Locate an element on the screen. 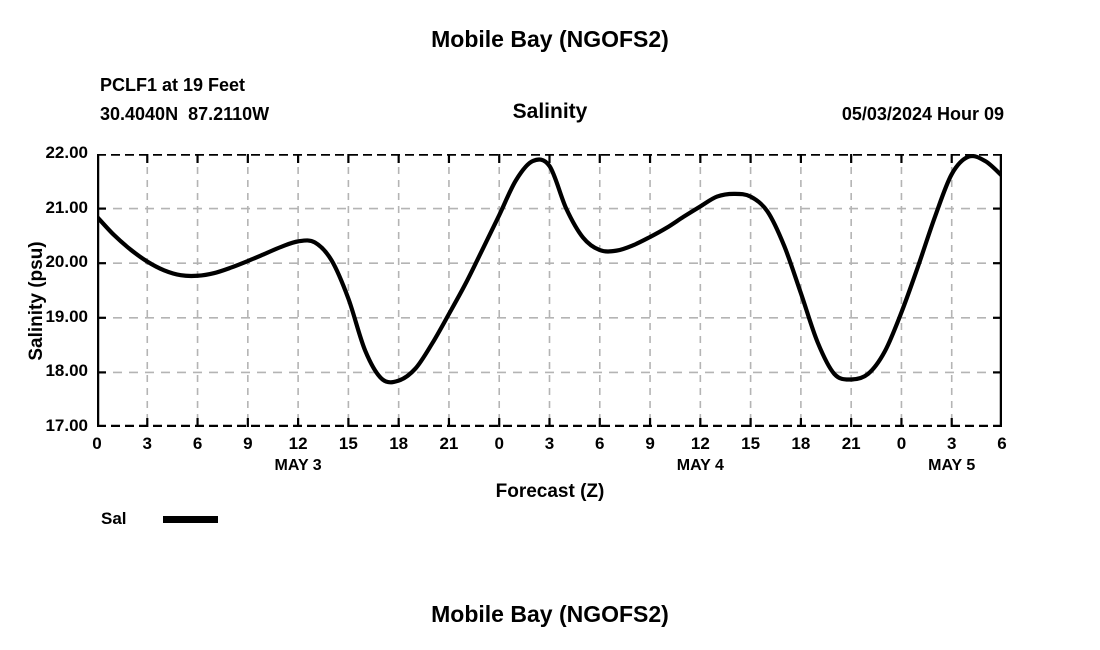 Image resolution: width=1100 pixels, height=650 pixels. page-title: Mobile Bay (NGOFS2) is located at coordinates (550, 39).